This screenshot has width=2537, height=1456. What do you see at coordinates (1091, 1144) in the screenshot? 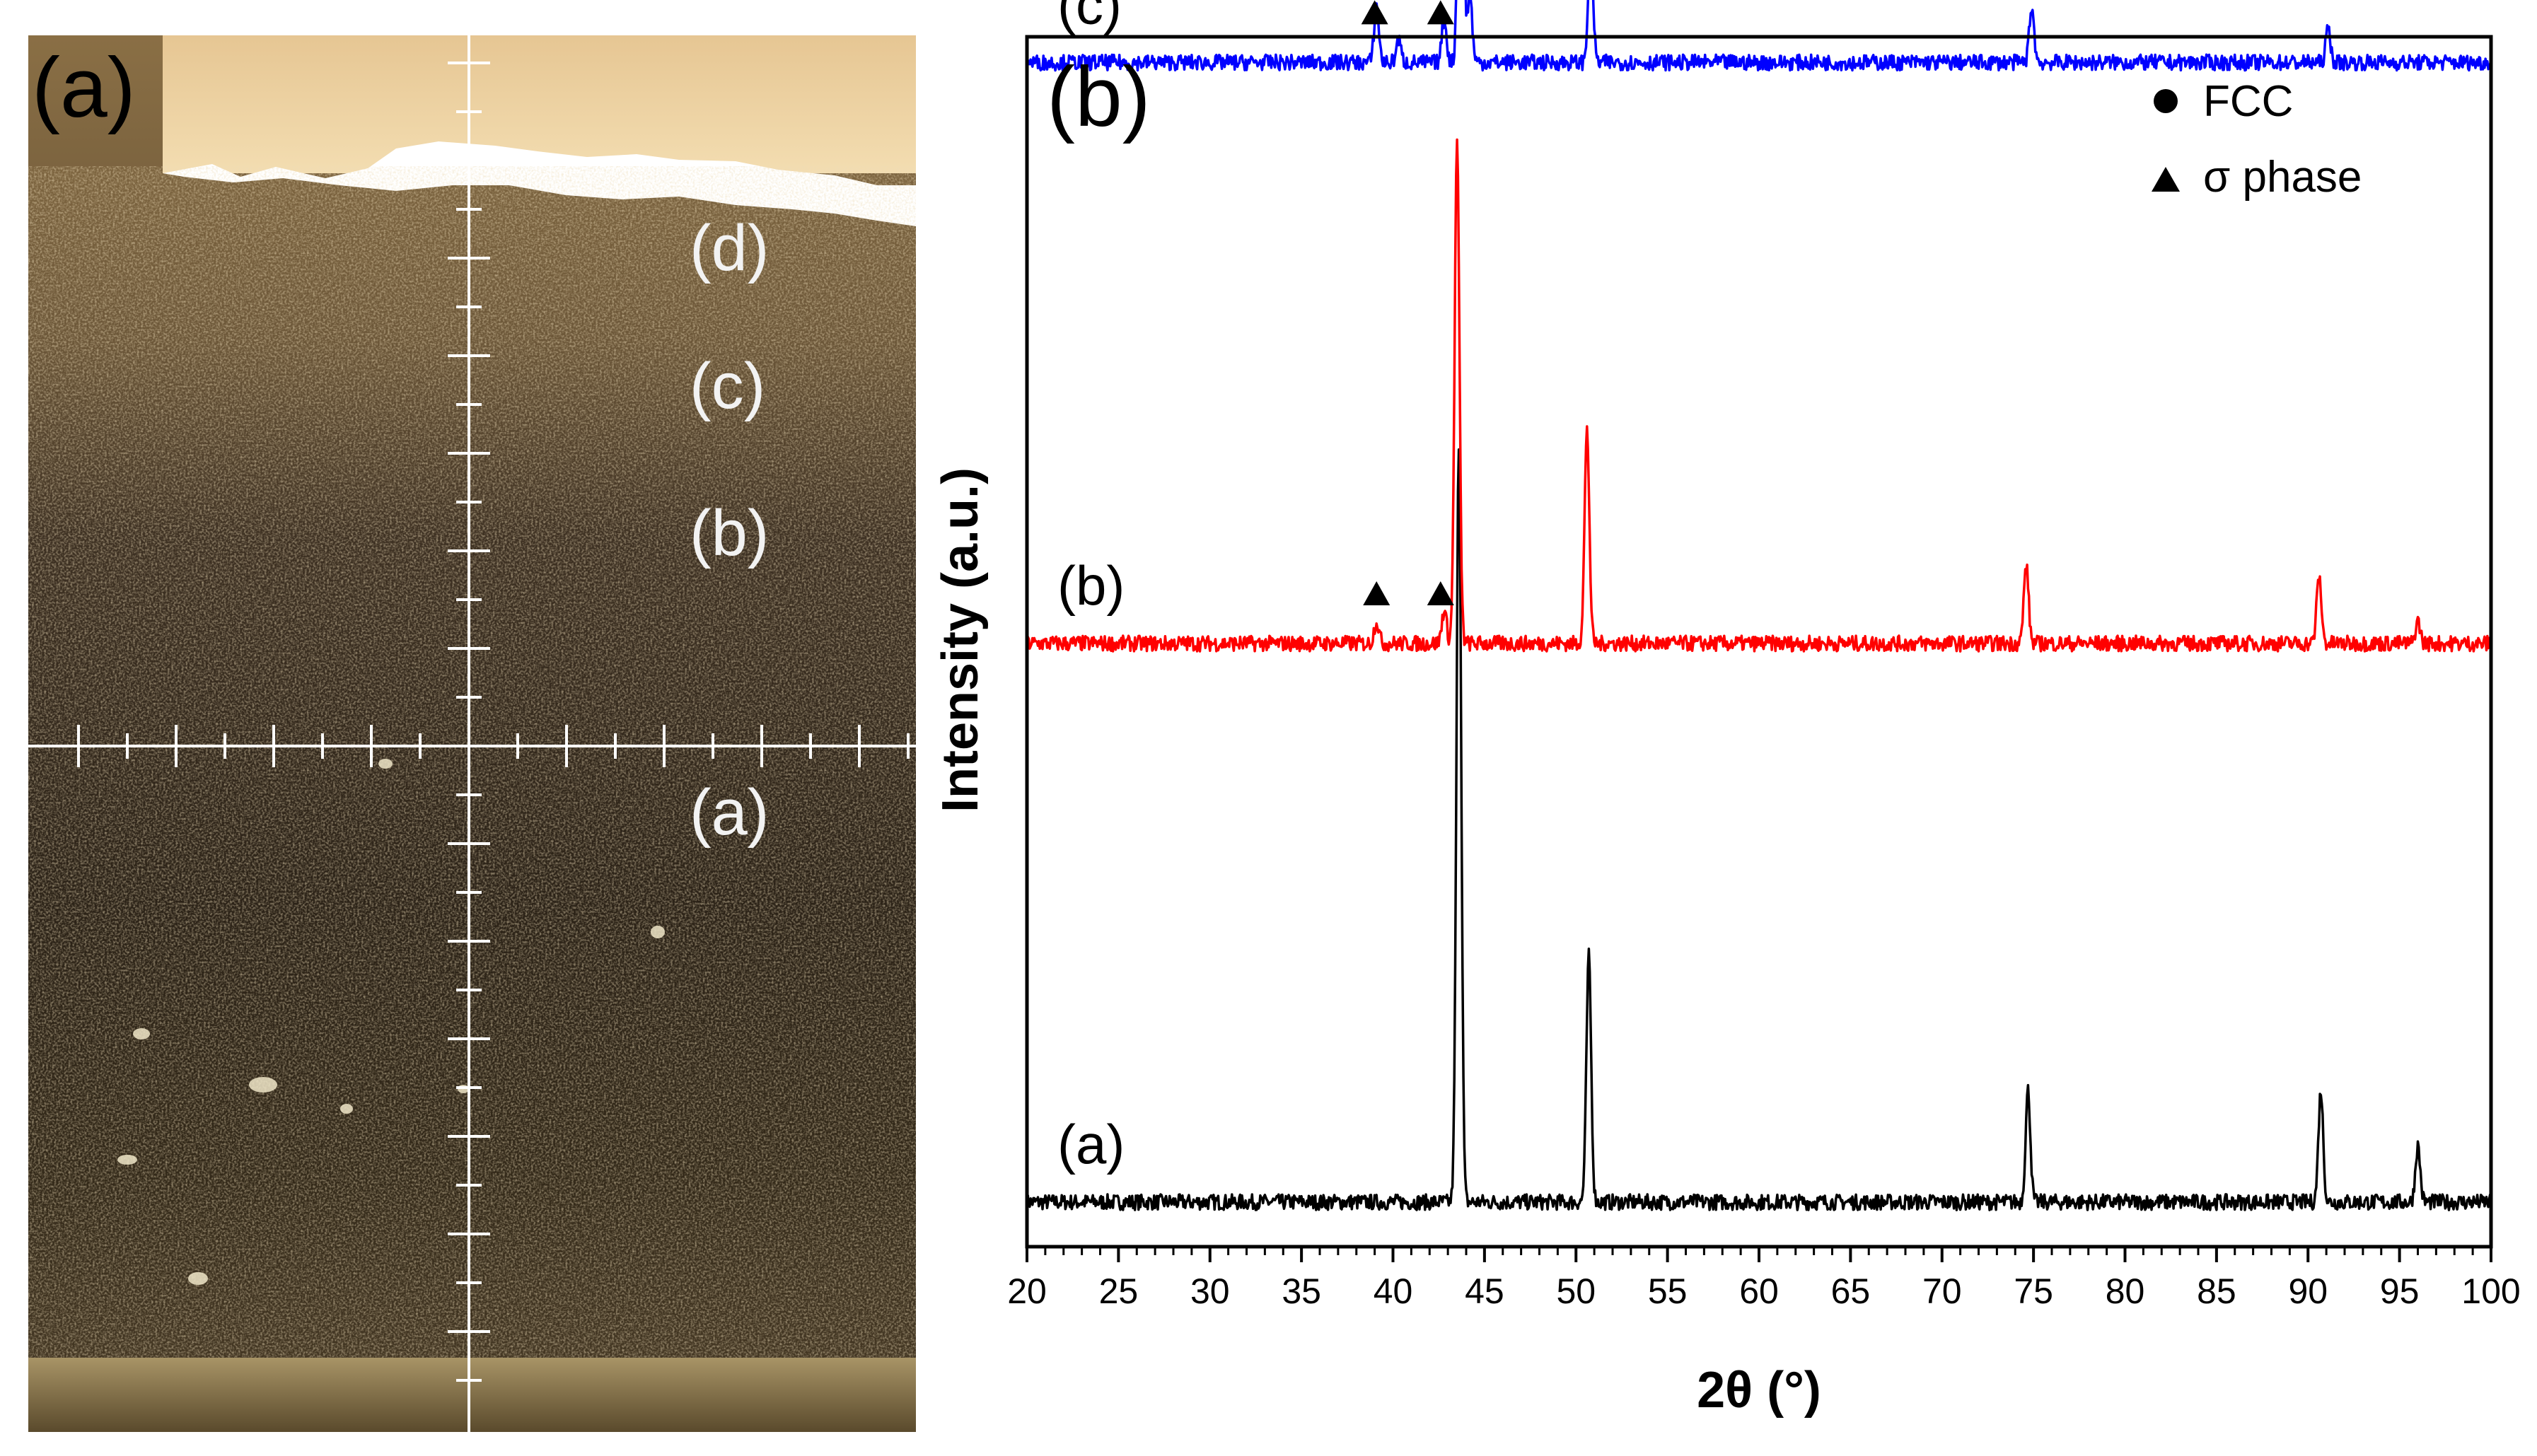
I see `trace-label-a: (a)` at bounding box center [1091, 1144].